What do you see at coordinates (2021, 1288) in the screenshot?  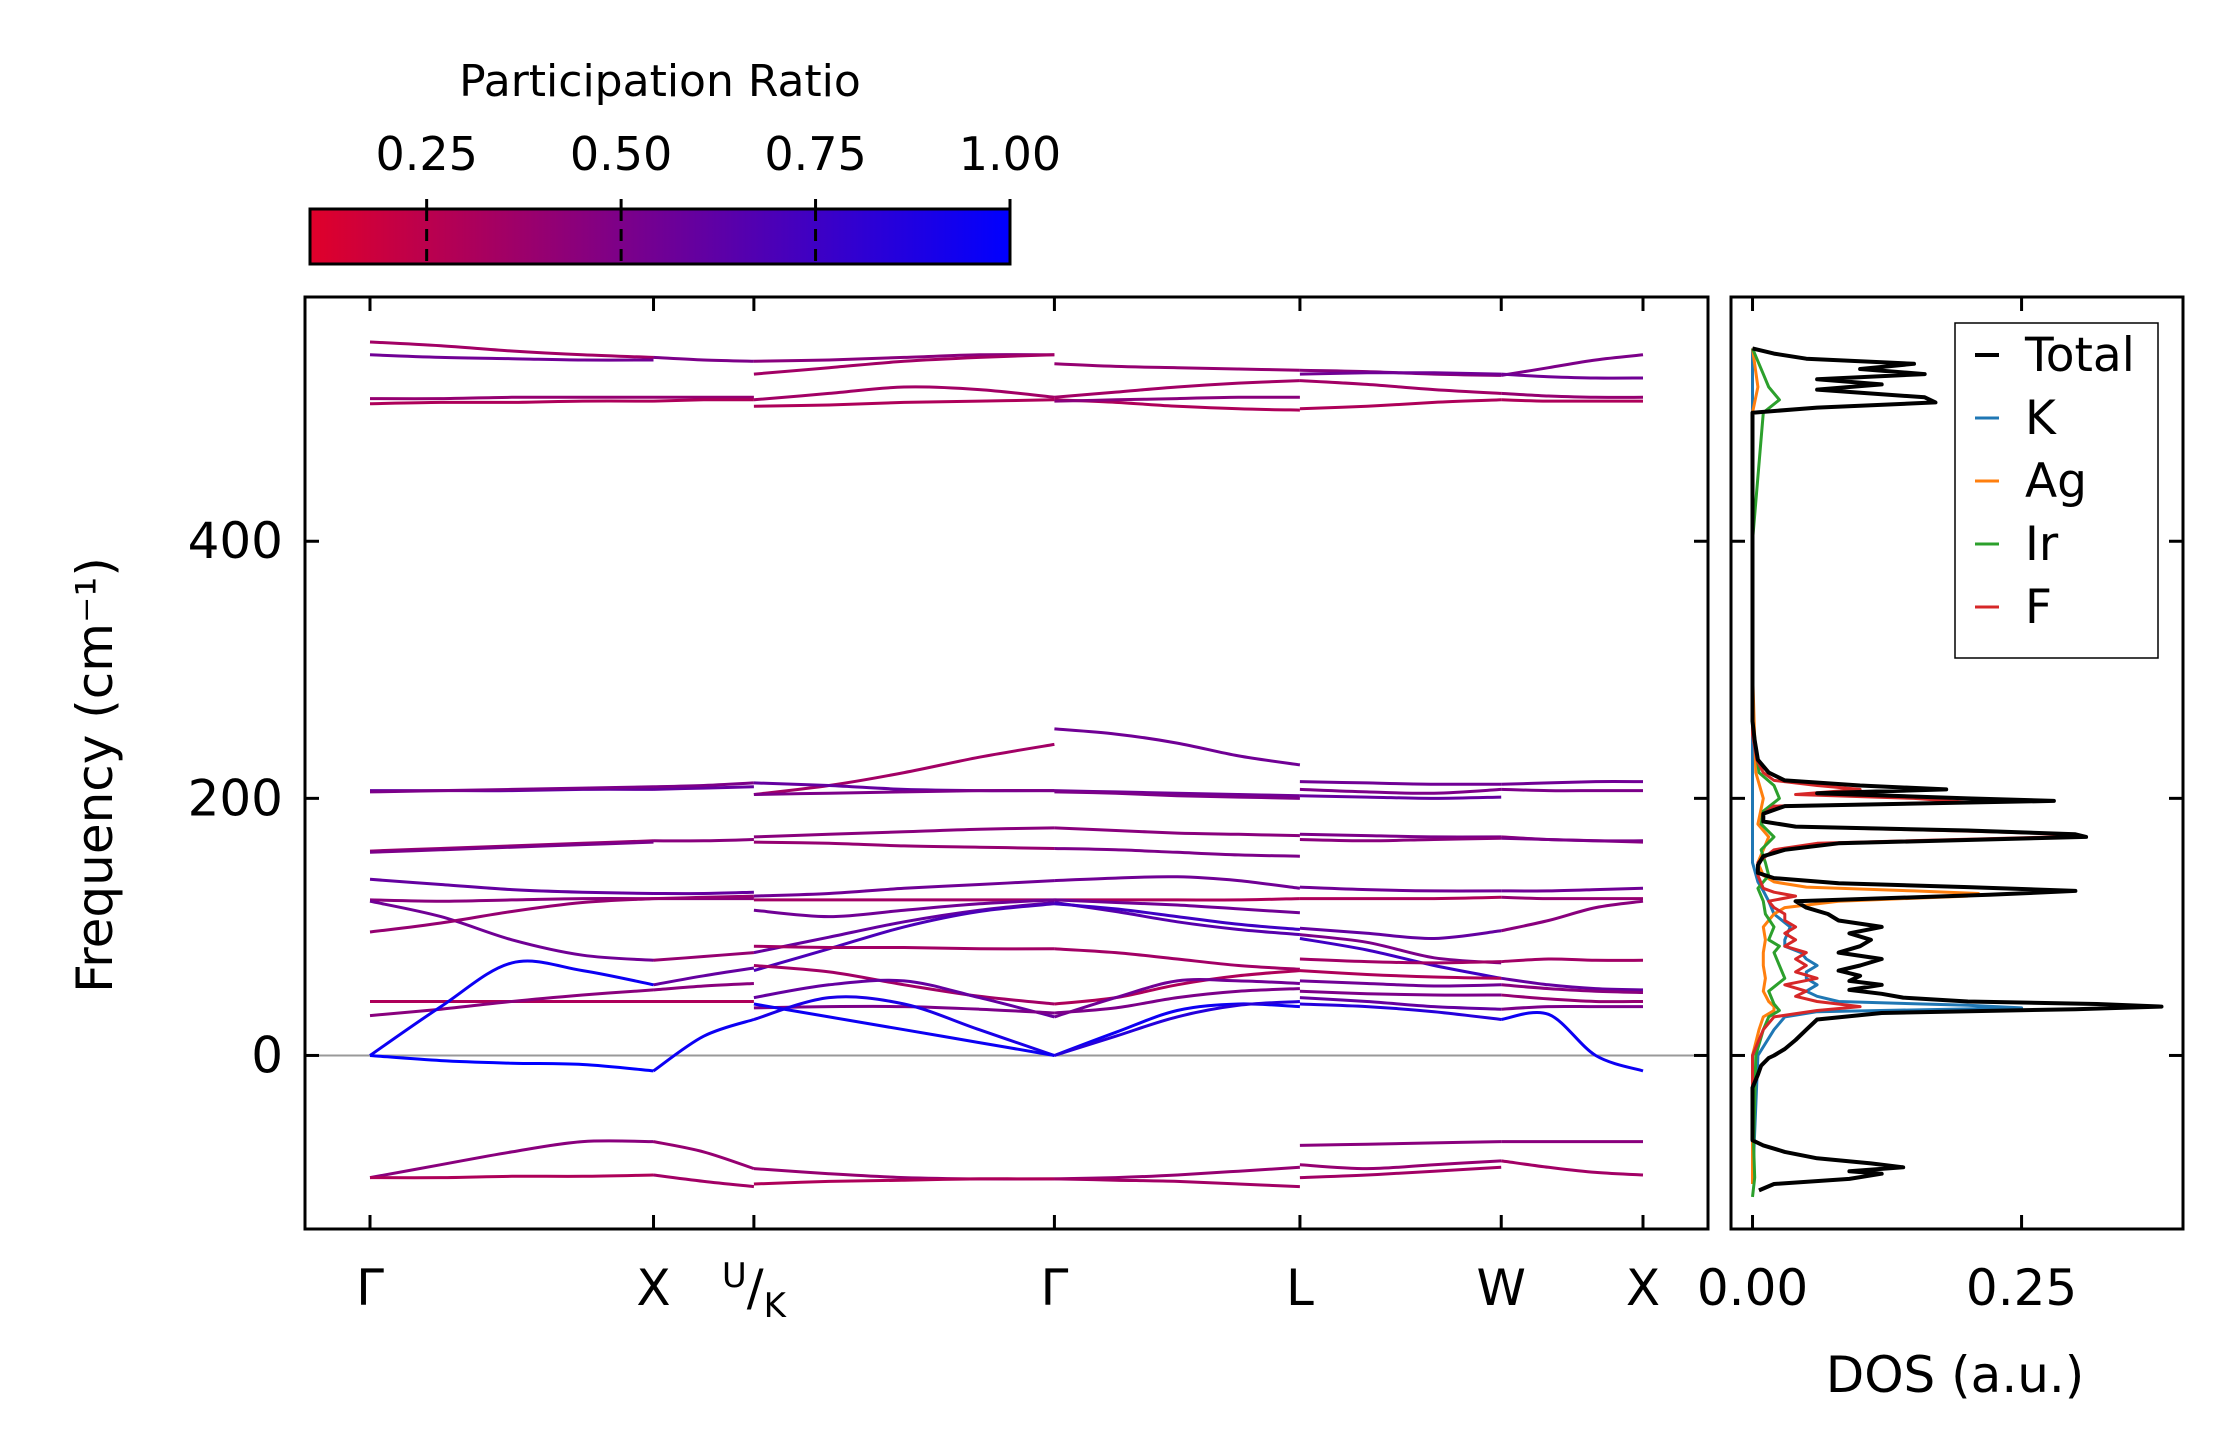 I see `dos-x-tick-label: 0.25` at bounding box center [2021, 1288].